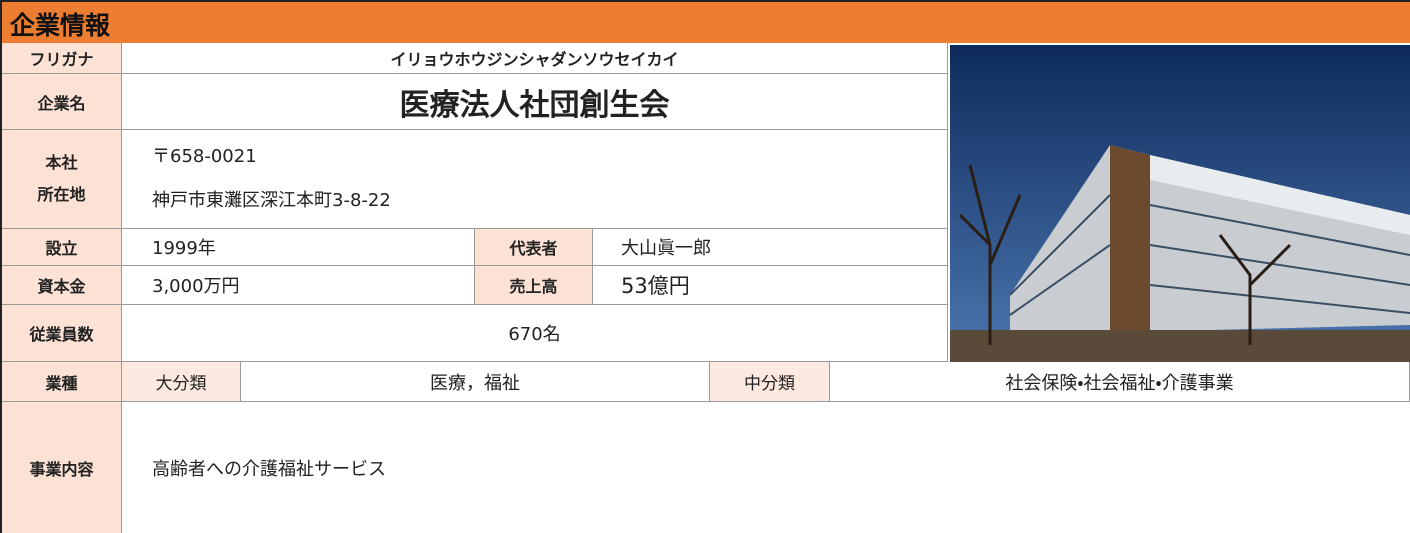 This screenshot has height=533, width=1410. I want to click on value-cell: 社会保険・社会福祉・介護事業, so click(1120, 382).